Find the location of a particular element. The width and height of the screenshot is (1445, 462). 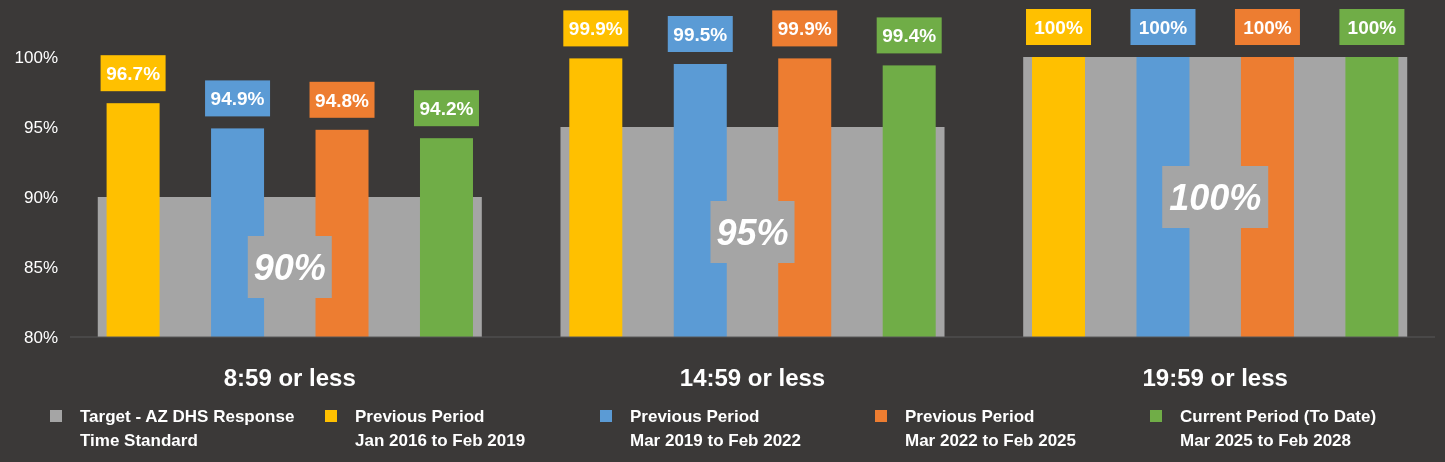

y-tick-label: 95% is located at coordinates (40, 127).